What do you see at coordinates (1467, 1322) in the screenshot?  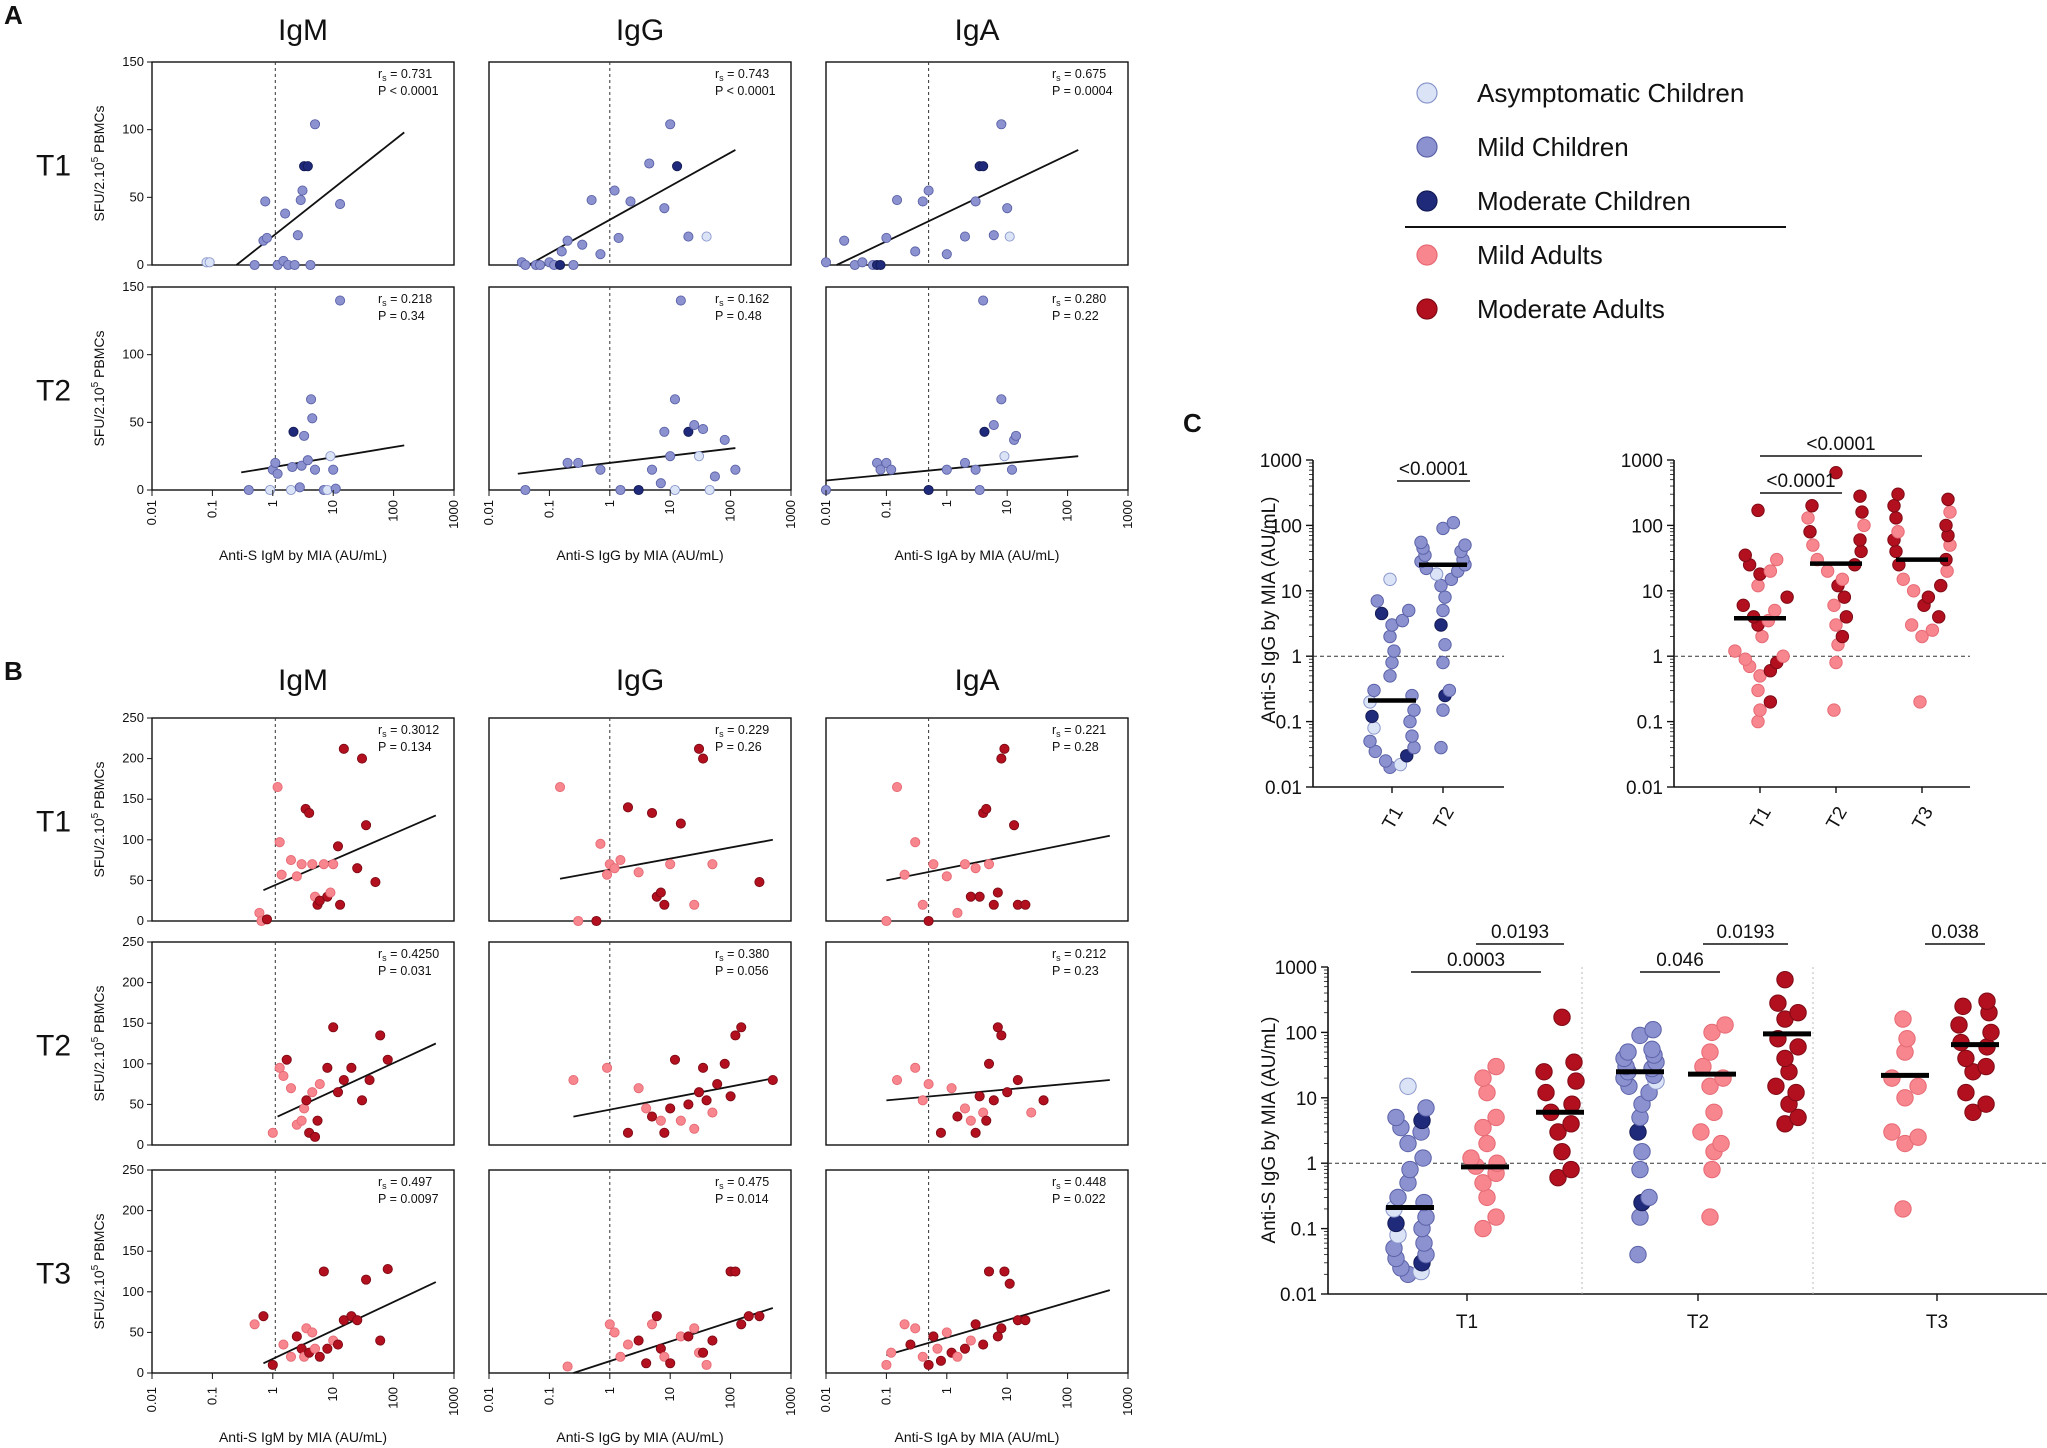 I see `x-tick-label: T1` at bounding box center [1467, 1322].